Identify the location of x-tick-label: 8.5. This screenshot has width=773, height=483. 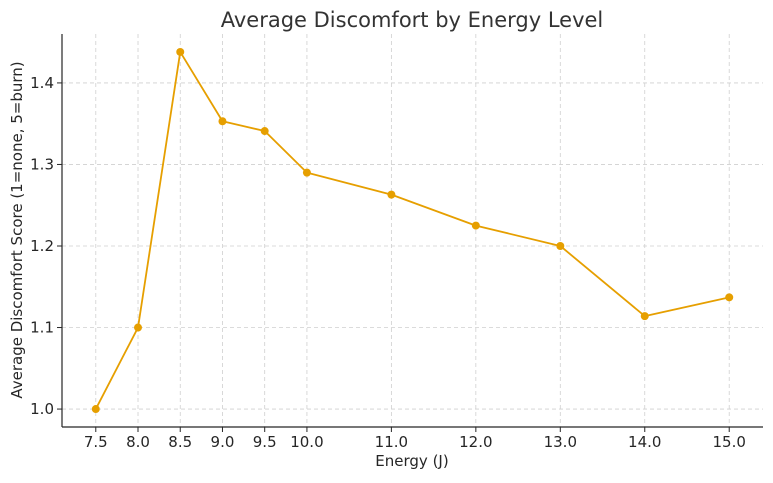
(180, 442).